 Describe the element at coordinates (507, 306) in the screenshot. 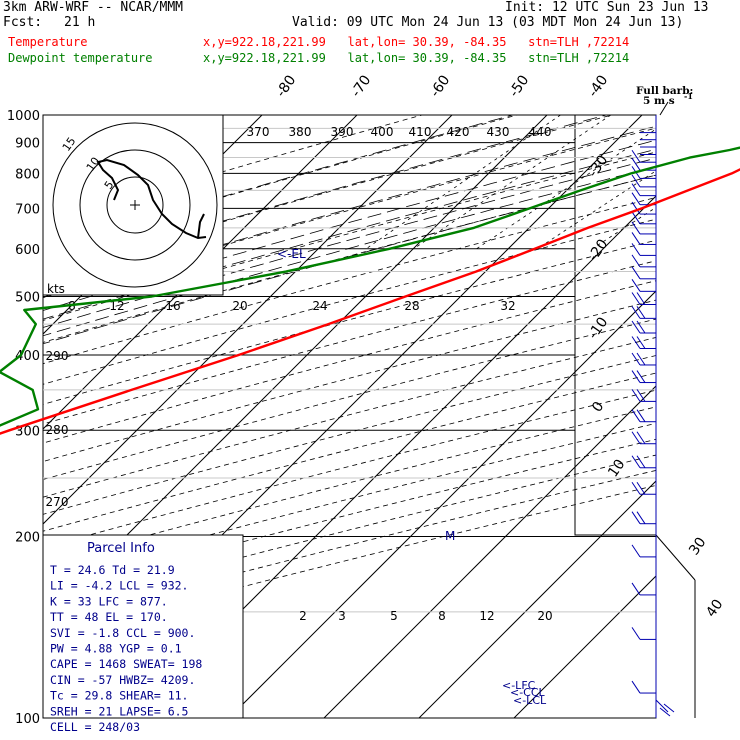

I see `mixing-ratio-top-label: 32` at that location.